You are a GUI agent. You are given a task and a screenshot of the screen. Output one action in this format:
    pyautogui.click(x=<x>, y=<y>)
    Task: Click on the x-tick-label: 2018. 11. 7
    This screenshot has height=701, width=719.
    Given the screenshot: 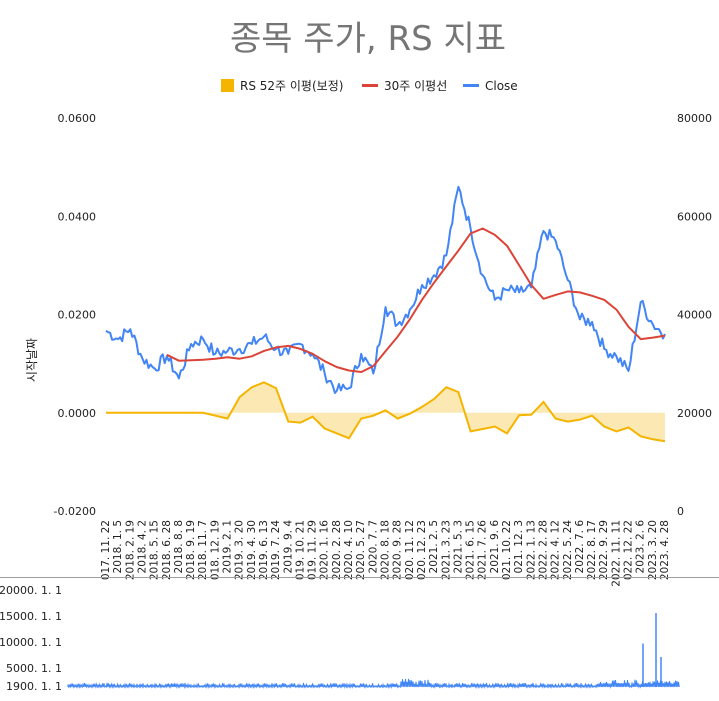 What is the action you would take?
    pyautogui.click(x=203, y=550)
    